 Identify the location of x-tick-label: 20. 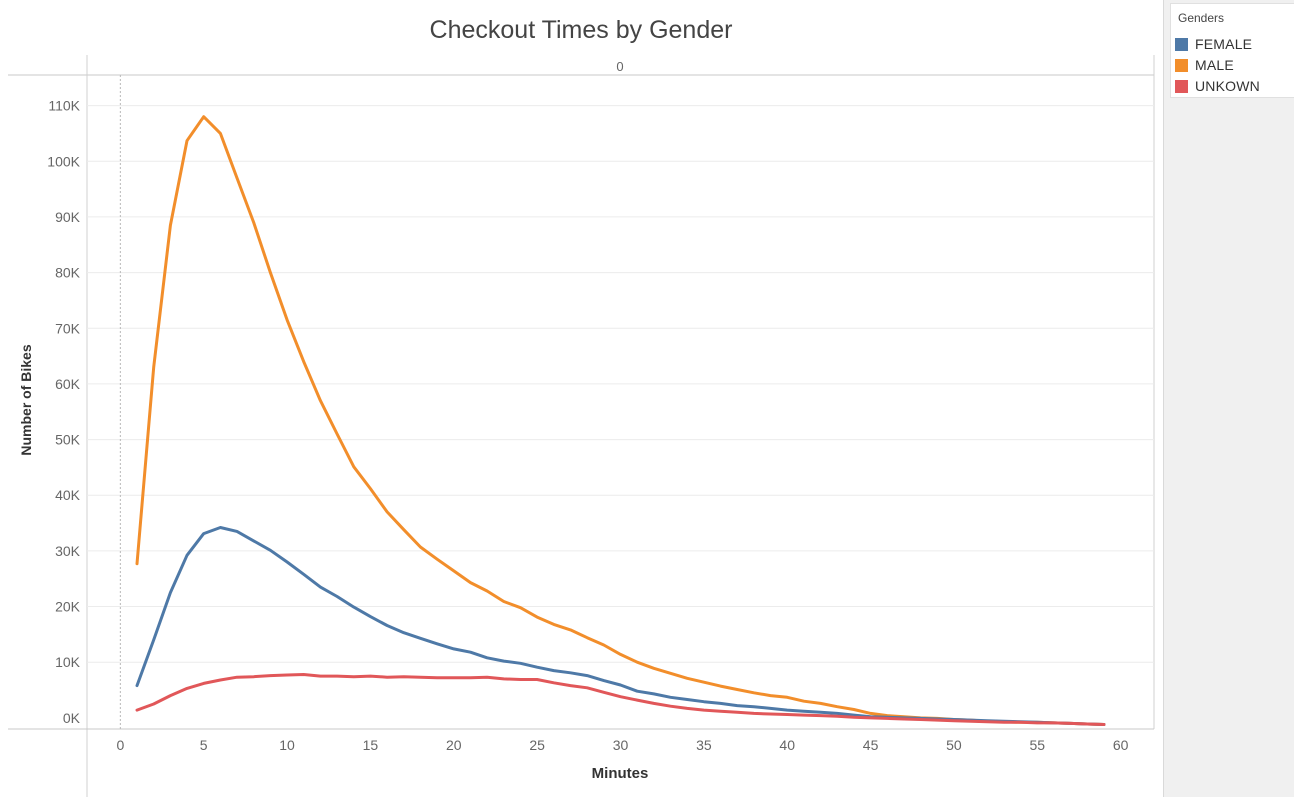
(454, 745).